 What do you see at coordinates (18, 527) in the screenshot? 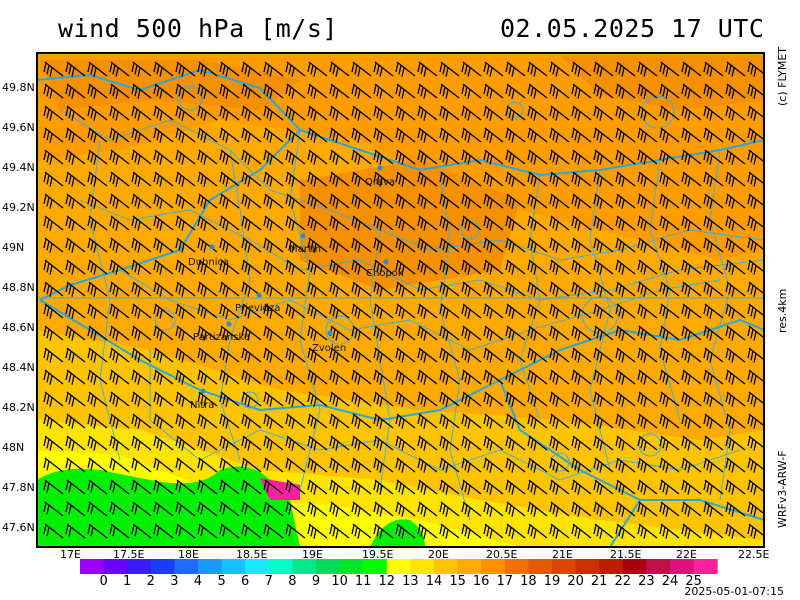
I see `lat-label: 47.6N` at bounding box center [18, 527].